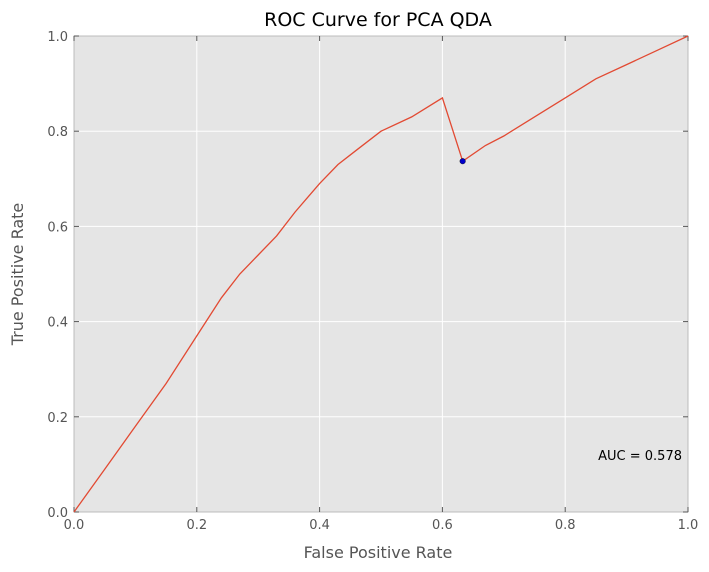  Describe the element at coordinates (57, 513) in the screenshot. I see `y-tick-label: 0.0` at that location.